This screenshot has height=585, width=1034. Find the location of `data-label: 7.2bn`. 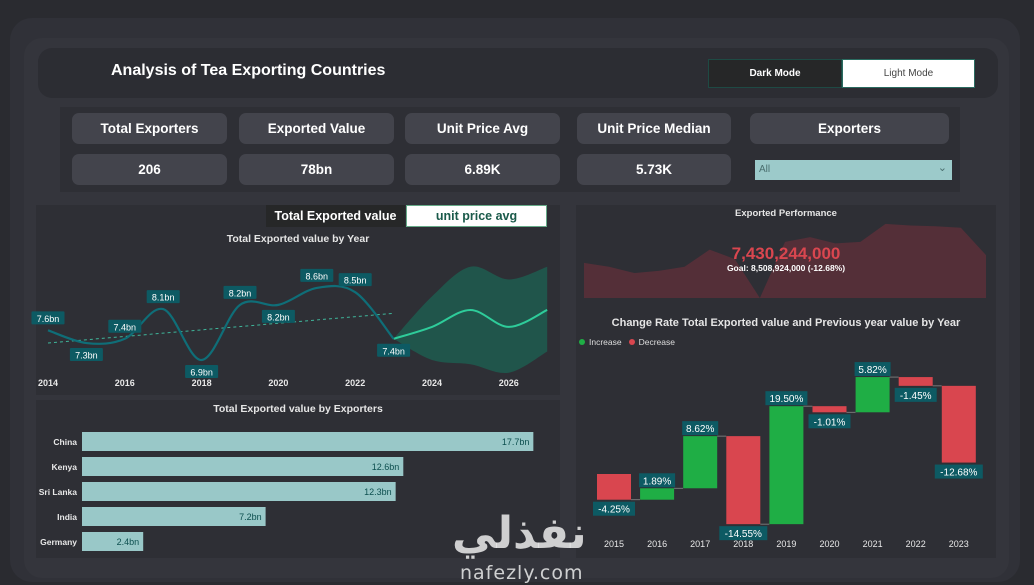

data-label: 7.2bn is located at coordinates (250, 517).